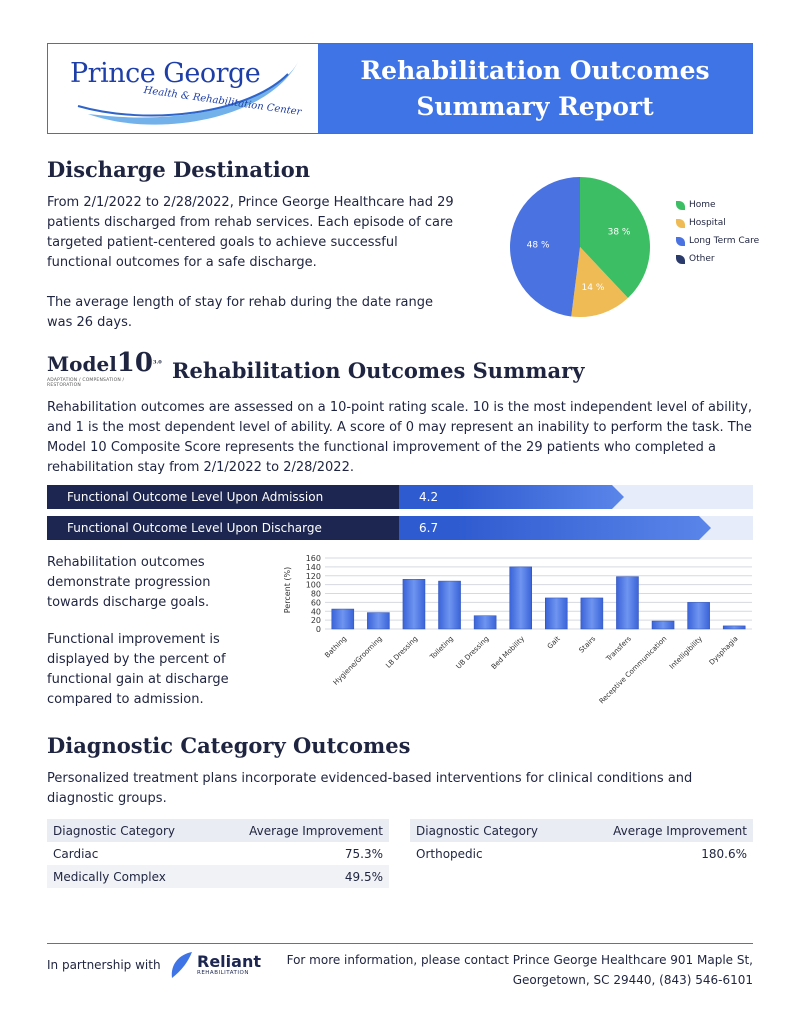 The image size is (800, 1036). What do you see at coordinates (316, 620) in the screenshot?
I see `y-tick-label: 20` at bounding box center [316, 620].